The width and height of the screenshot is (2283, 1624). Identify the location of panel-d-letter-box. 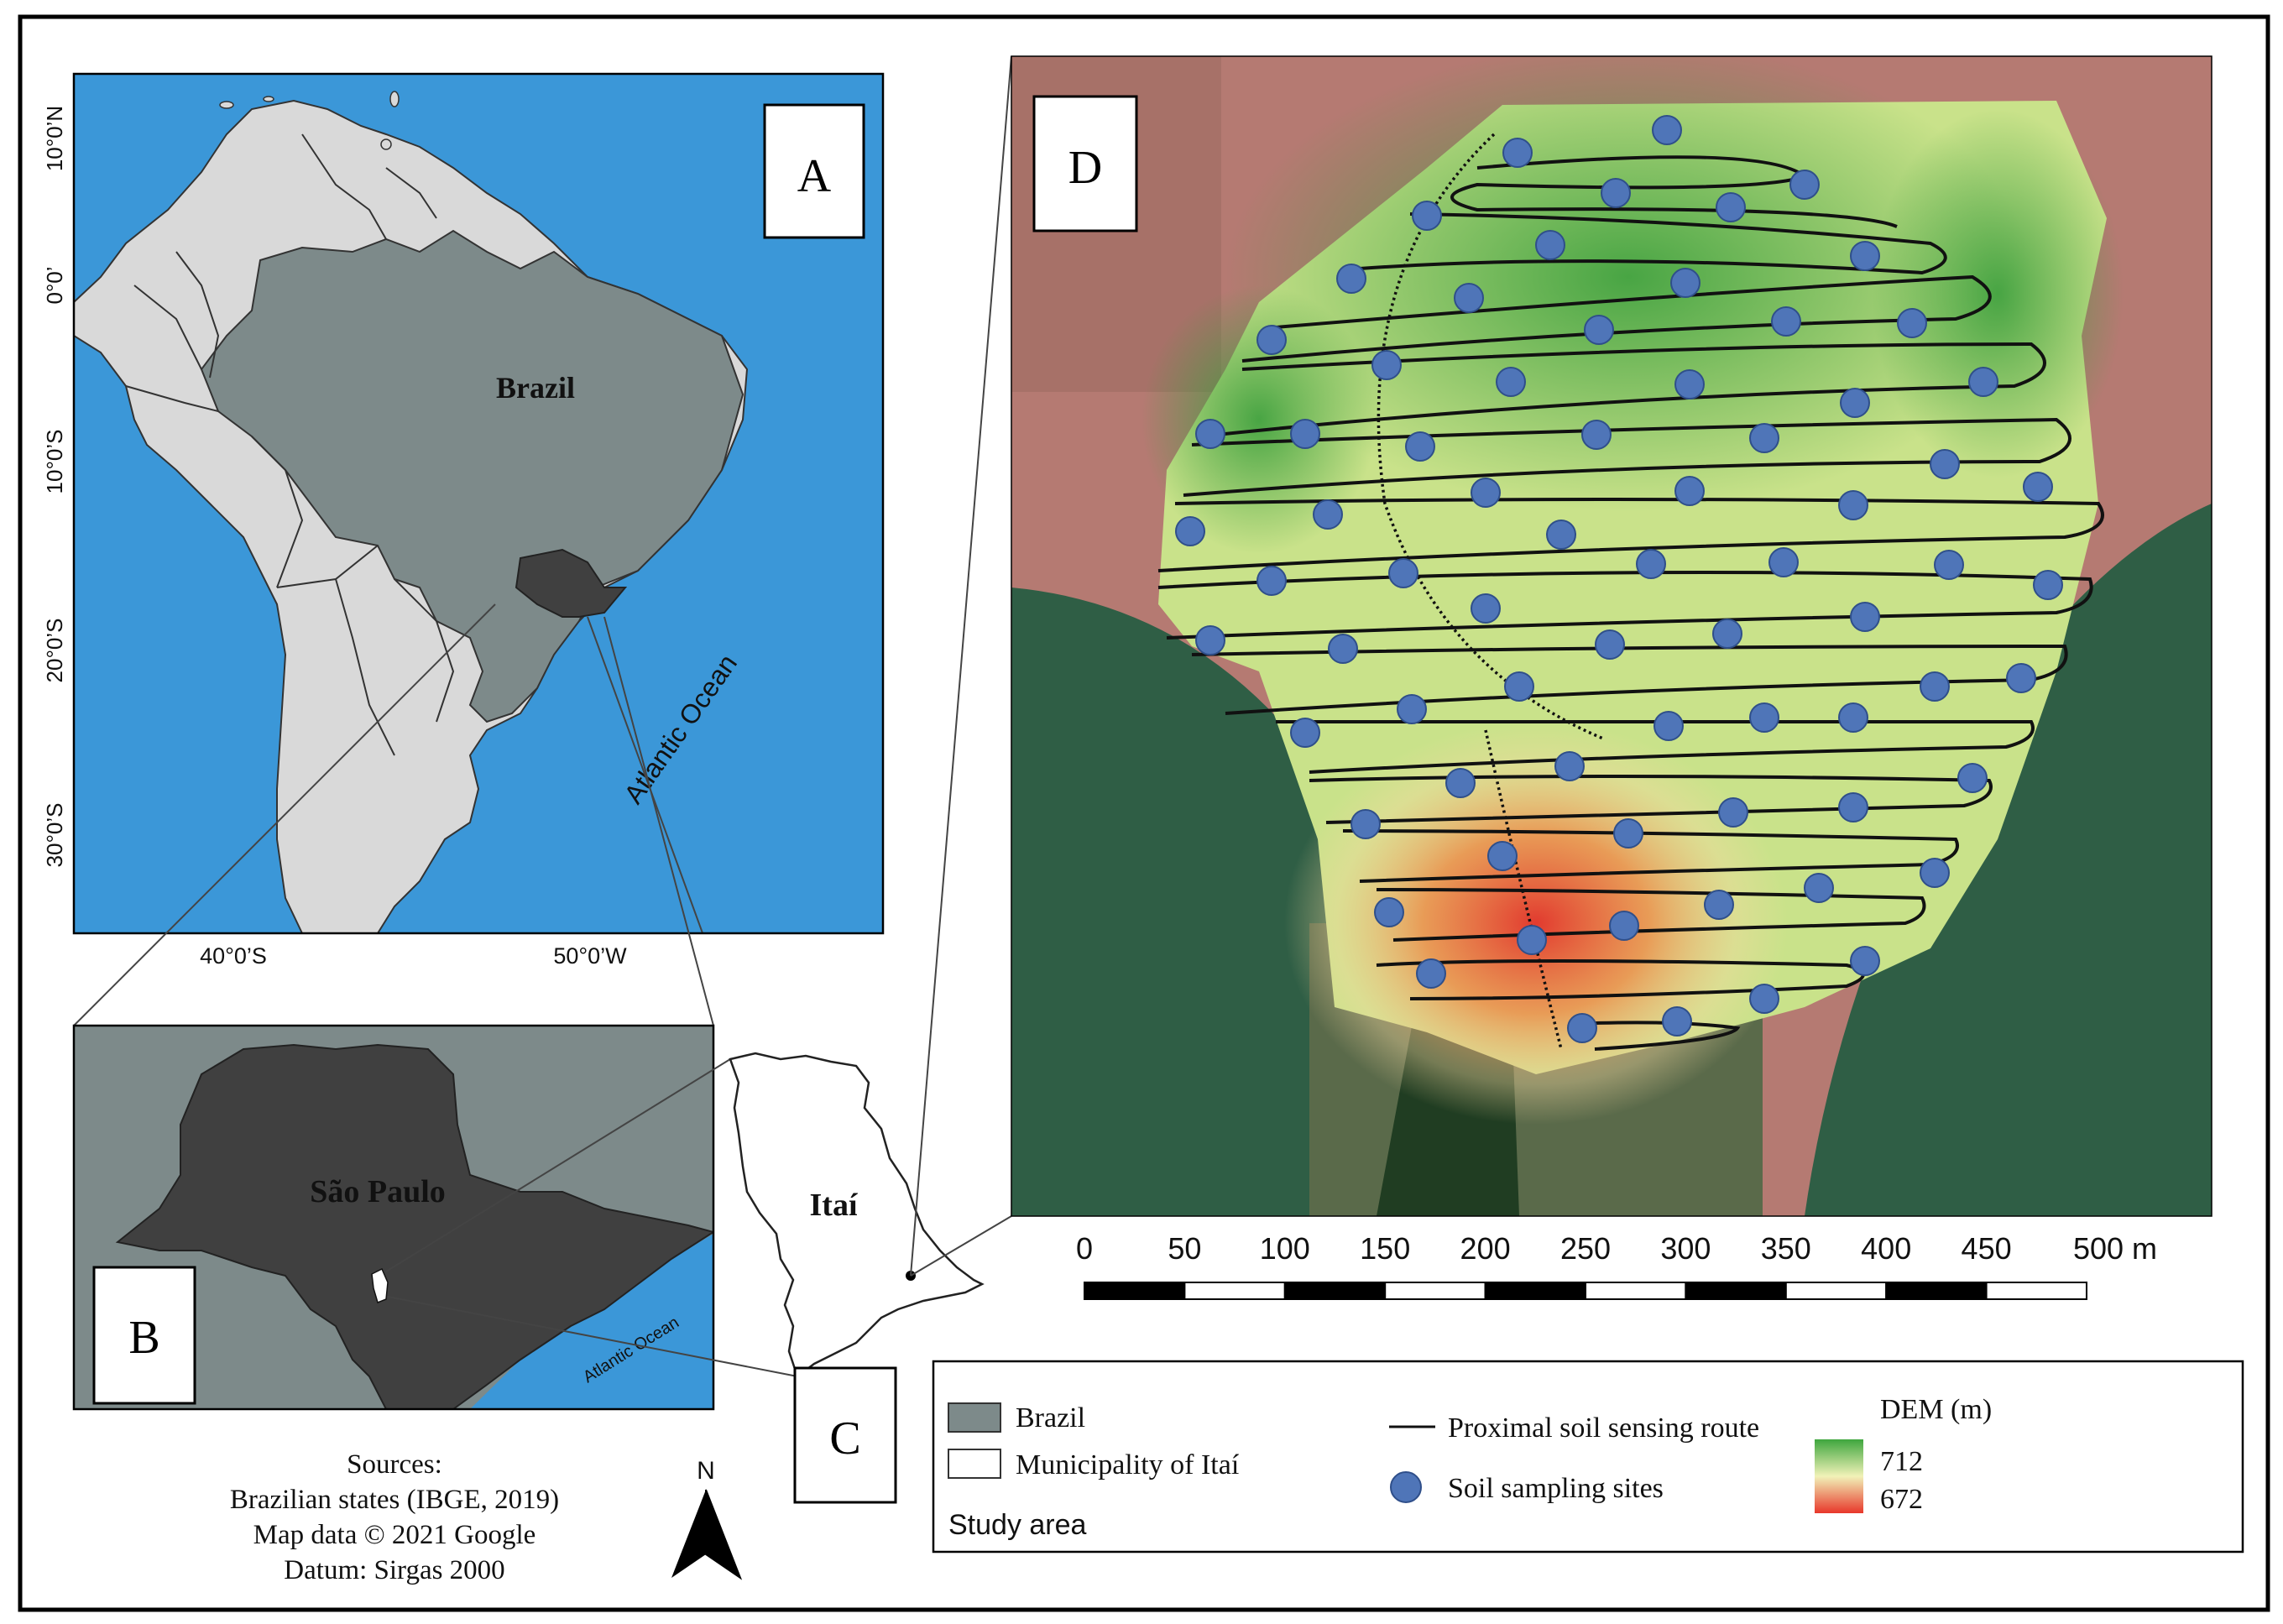
(1085, 163).